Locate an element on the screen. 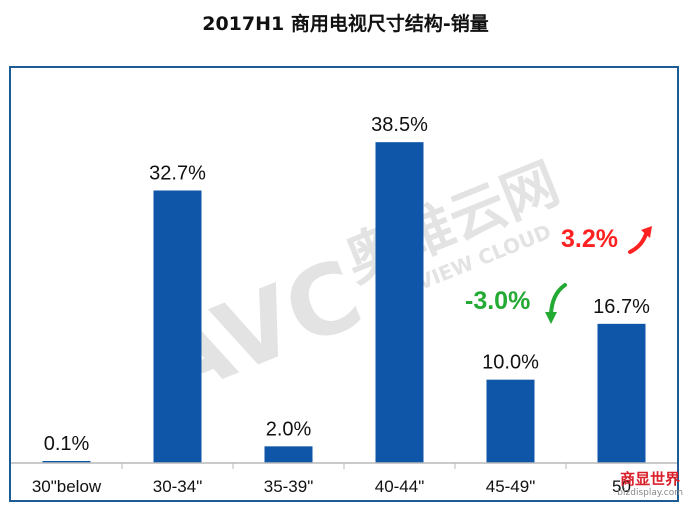 The height and width of the screenshot is (506, 691). annotations: 3.2% -3.0% is located at coordinates (558, 274).